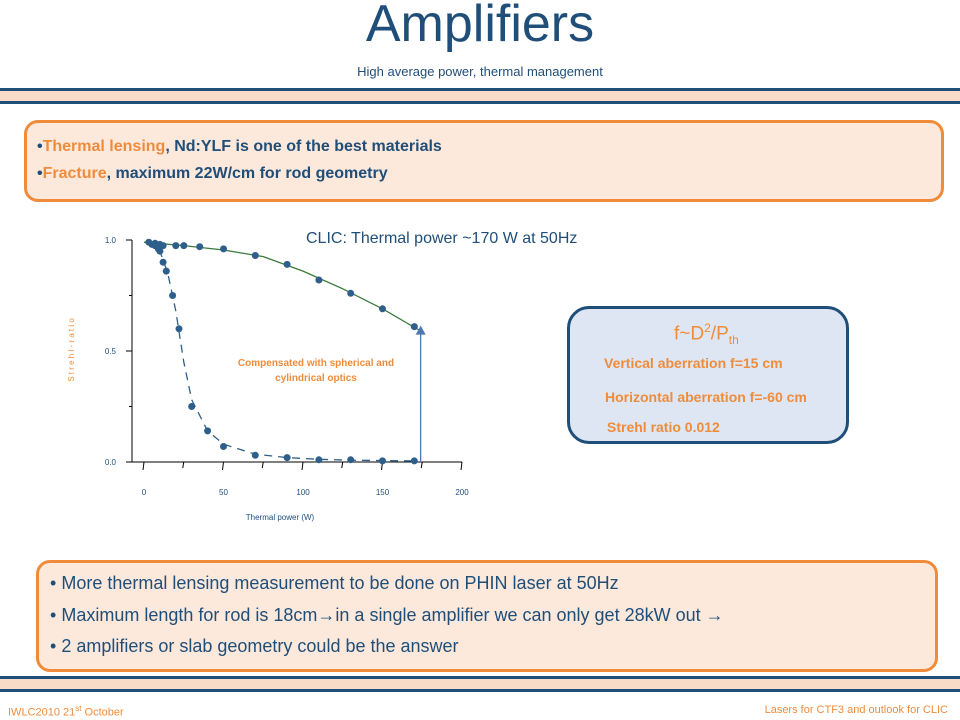 This screenshot has height=720, width=960. I want to click on chart-annotation-line2: cylindrical optics, so click(316, 378).